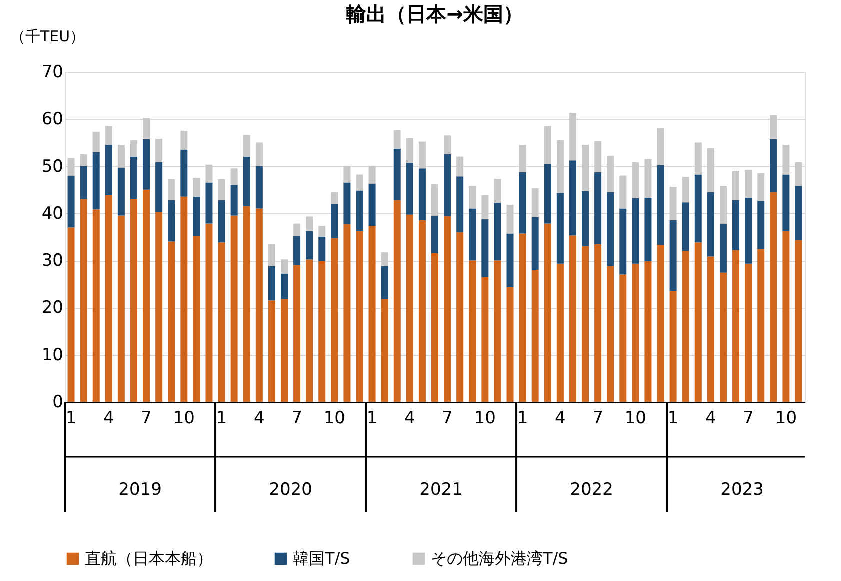 The image size is (841, 581). Describe the element at coordinates (742, 490) in the screenshot. I see `text: 2023` at that location.